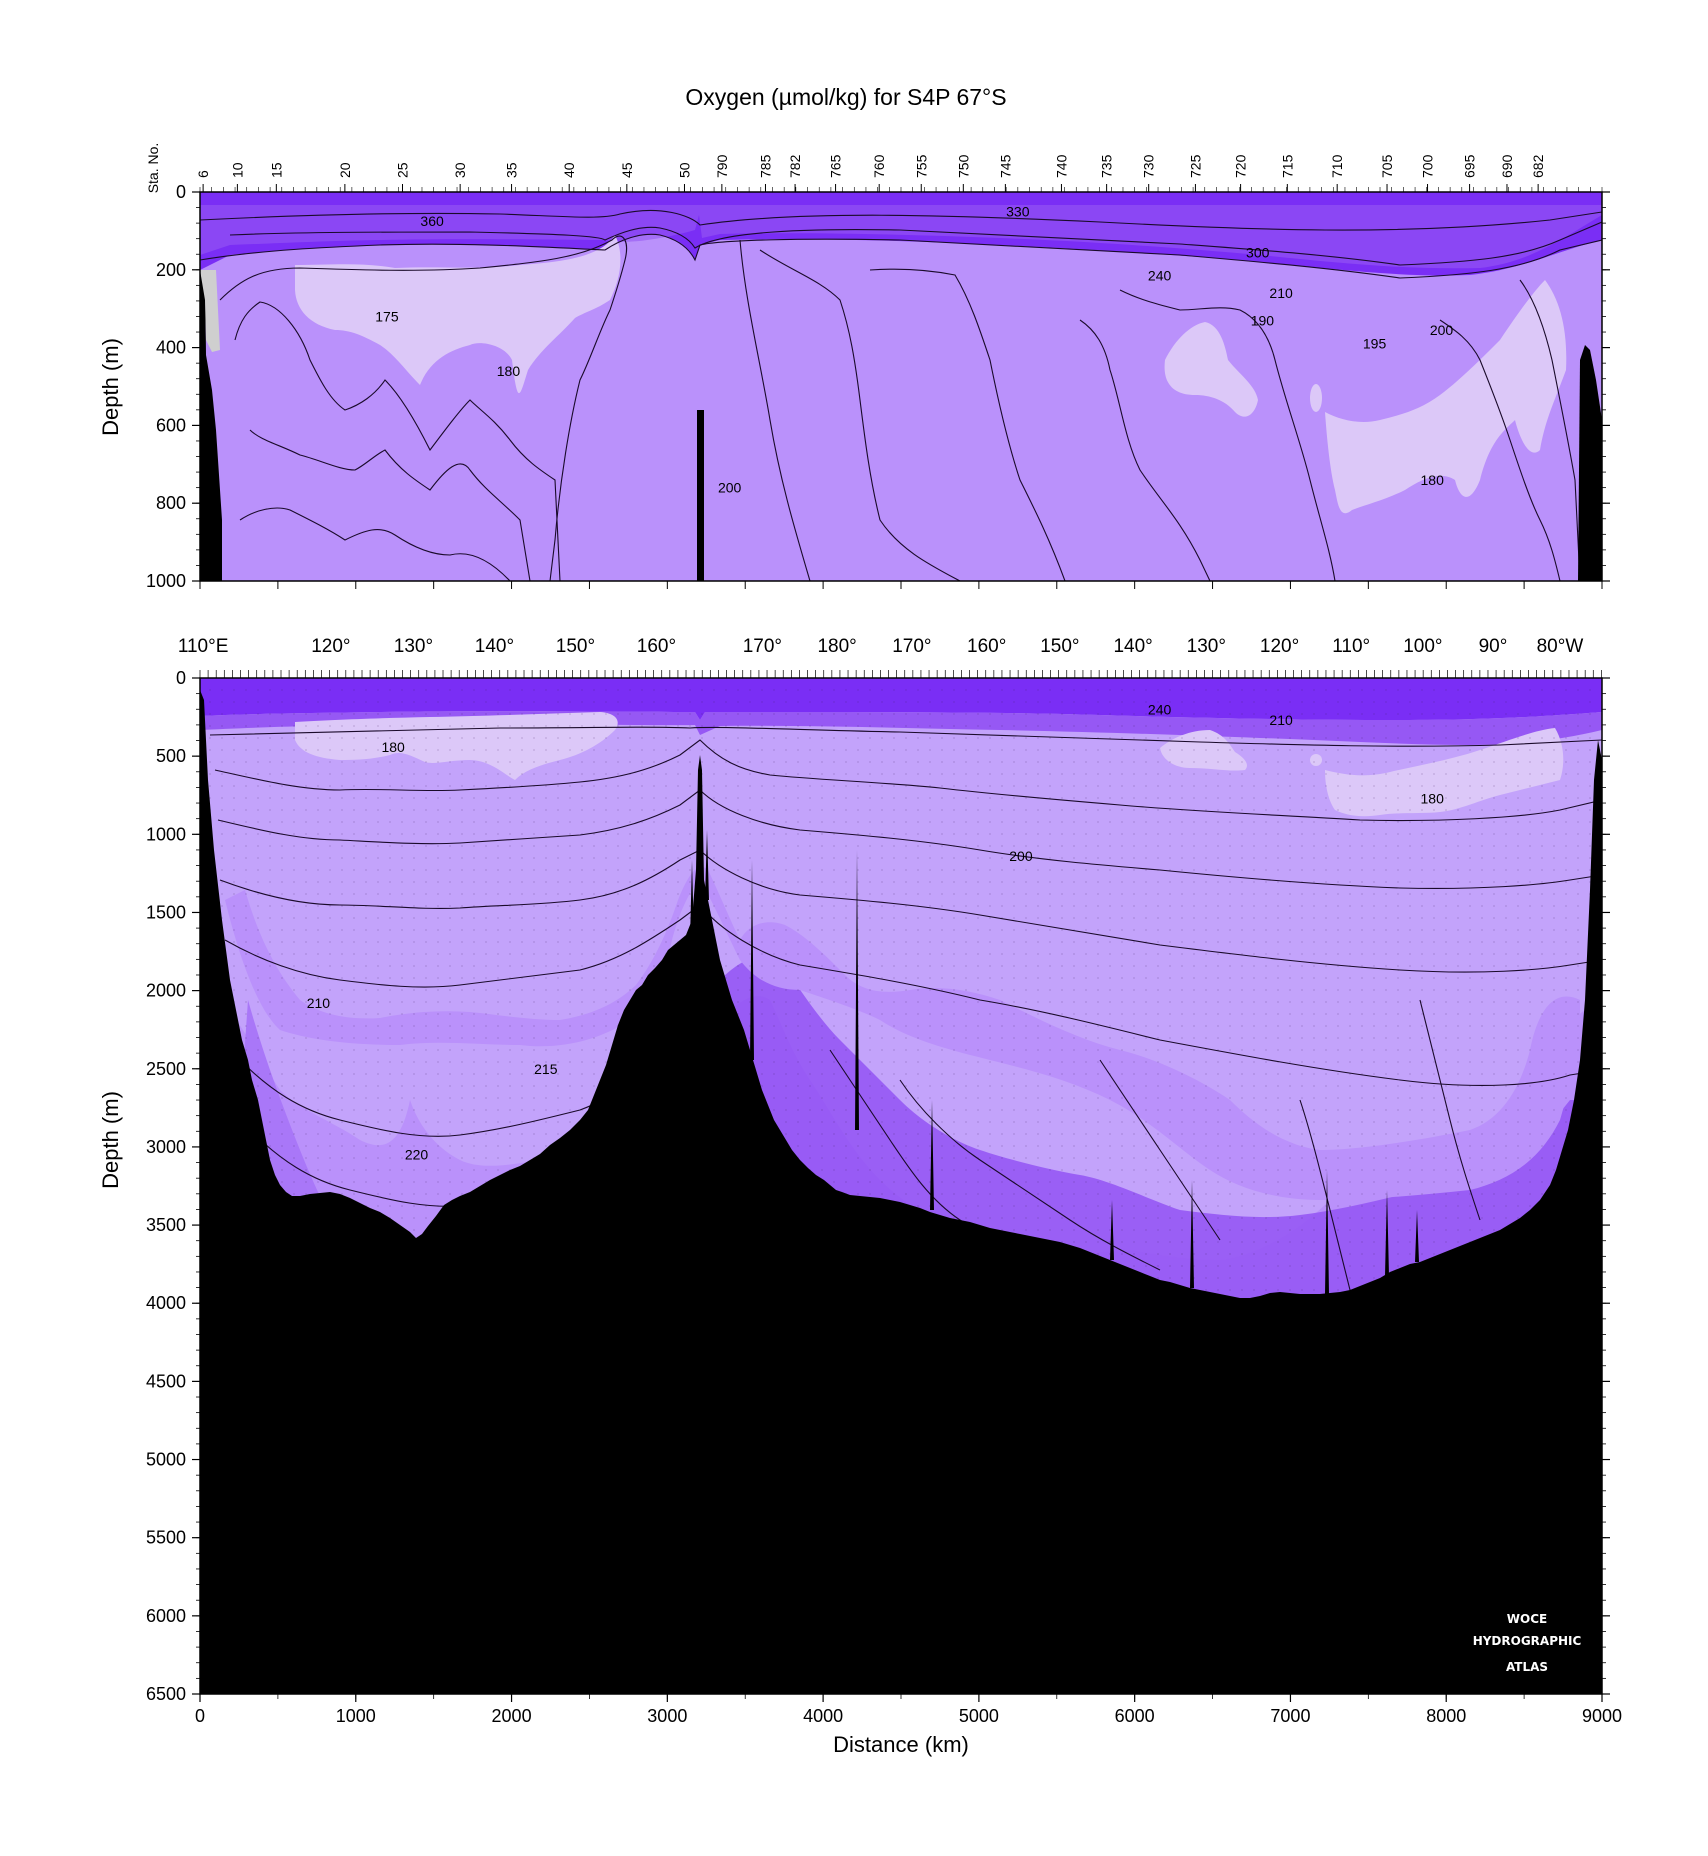  Describe the element at coordinates (1422, 646) in the screenshot. I see `longitude-label: 100°` at that location.